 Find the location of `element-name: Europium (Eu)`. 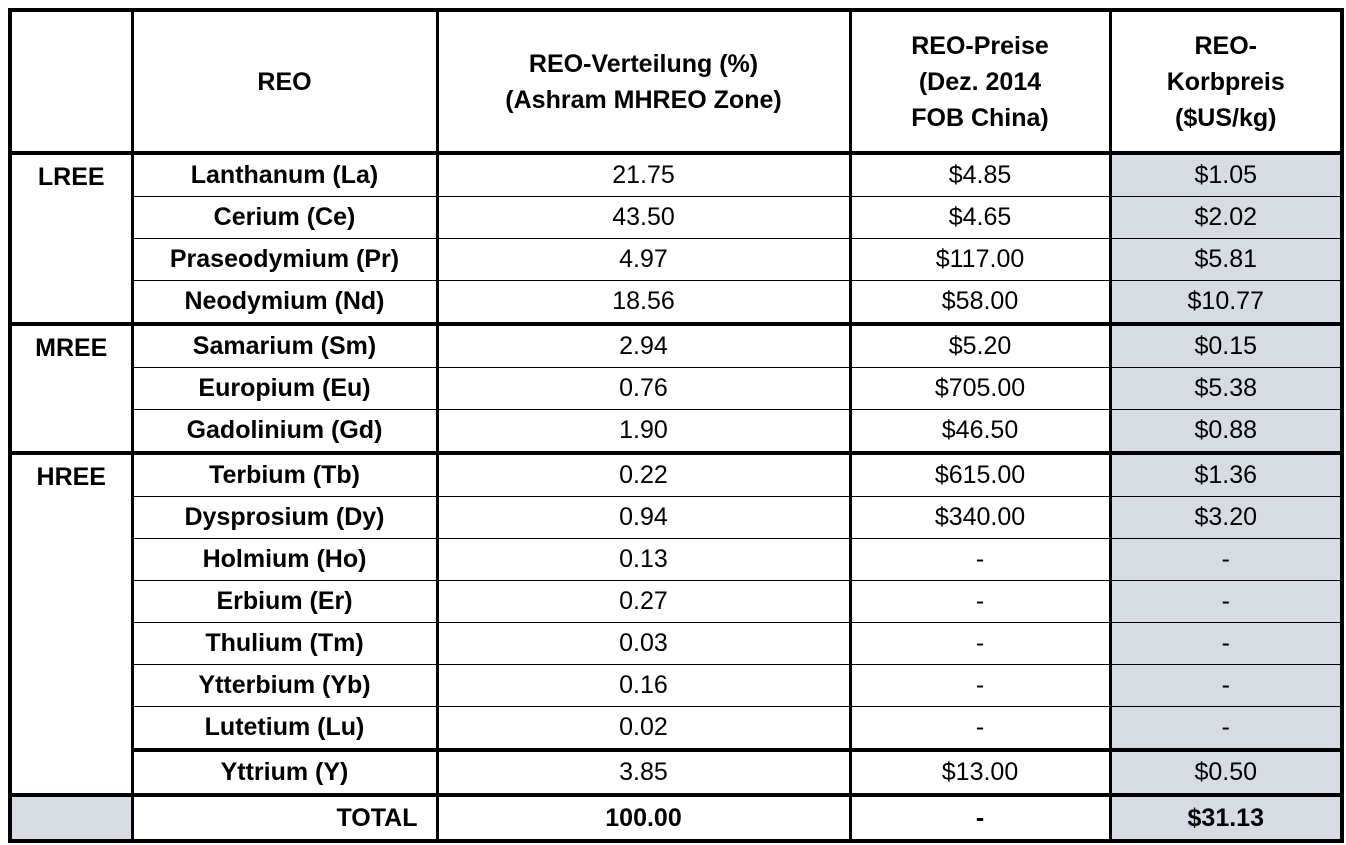

element-name: Europium (Eu) is located at coordinates (284, 388).